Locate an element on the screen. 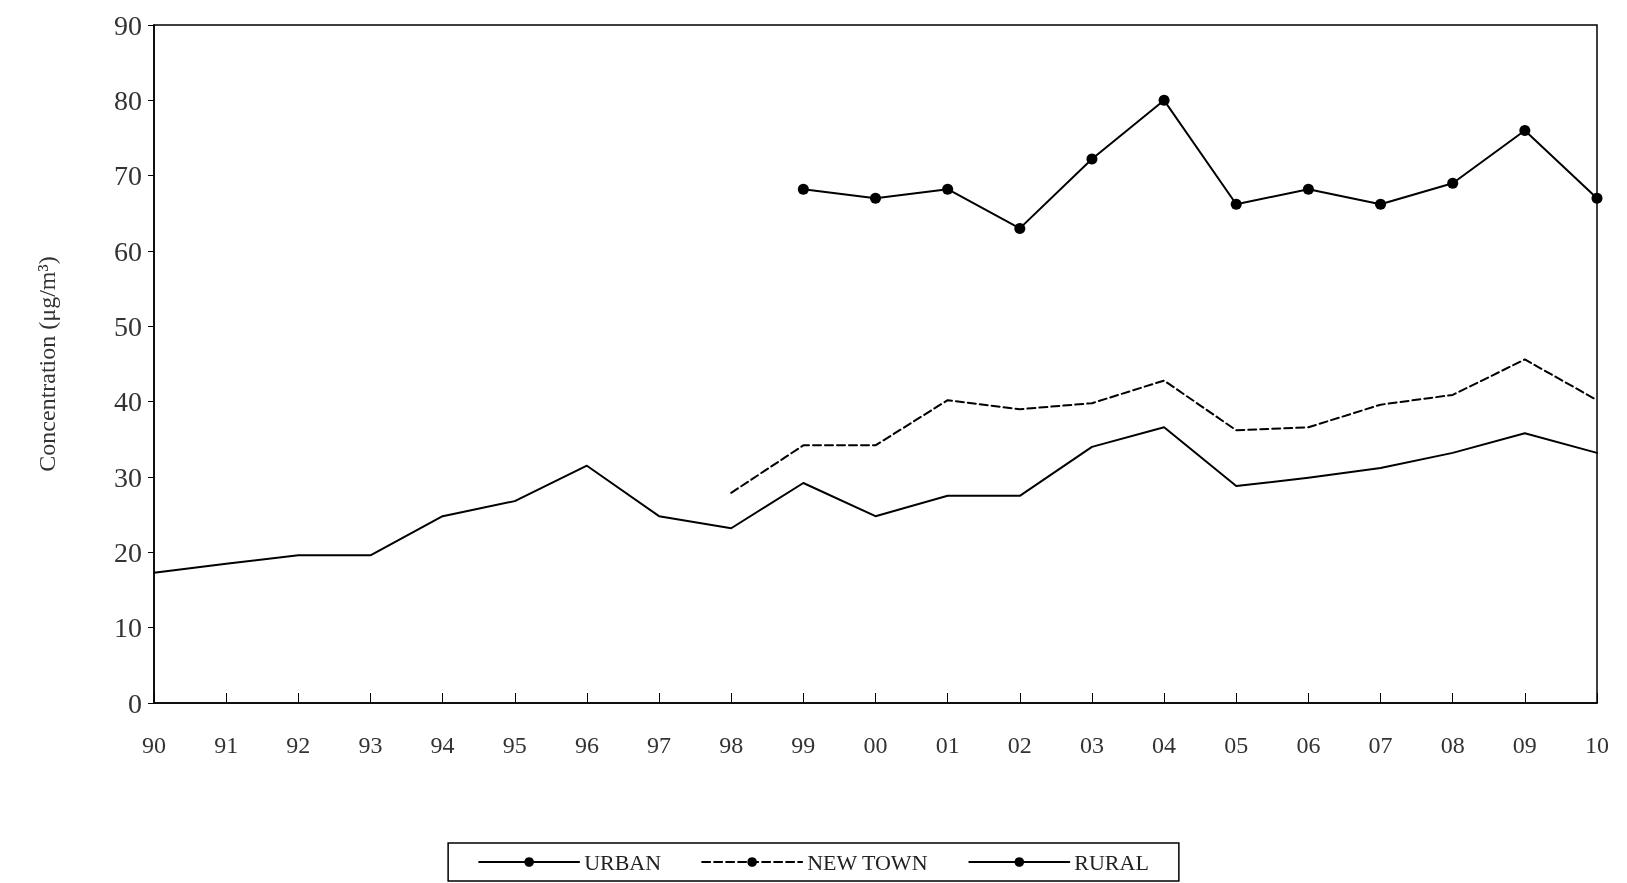 The image size is (1627, 883). x-tick-label: 90 is located at coordinates (154, 745).